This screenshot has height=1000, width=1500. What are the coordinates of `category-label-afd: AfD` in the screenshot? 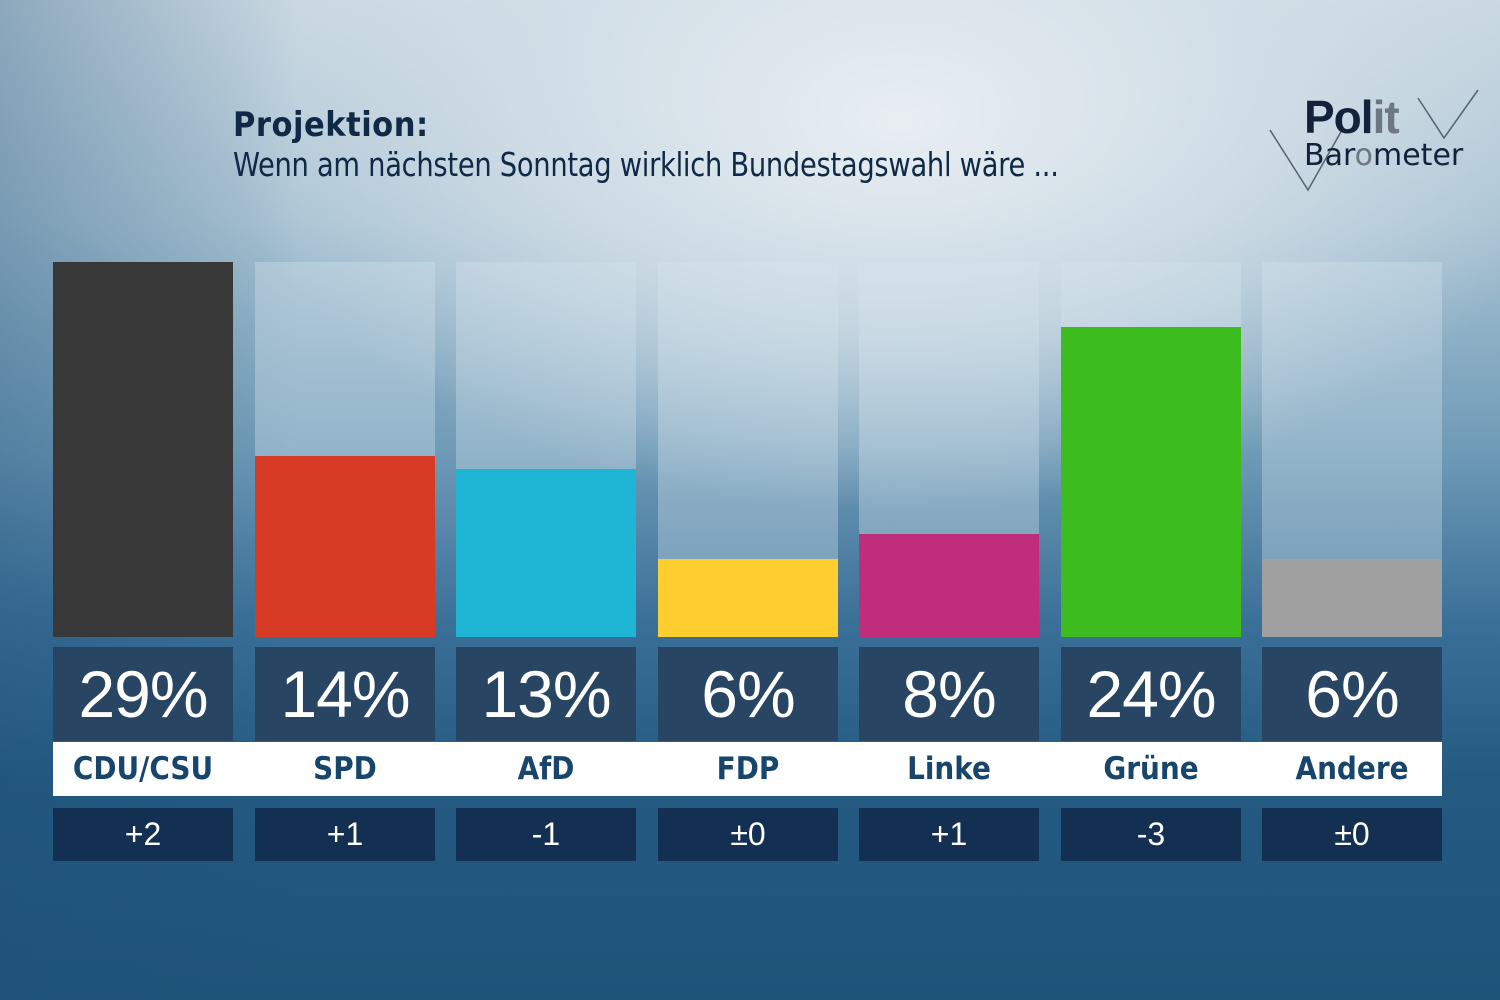 It's located at (546, 769).